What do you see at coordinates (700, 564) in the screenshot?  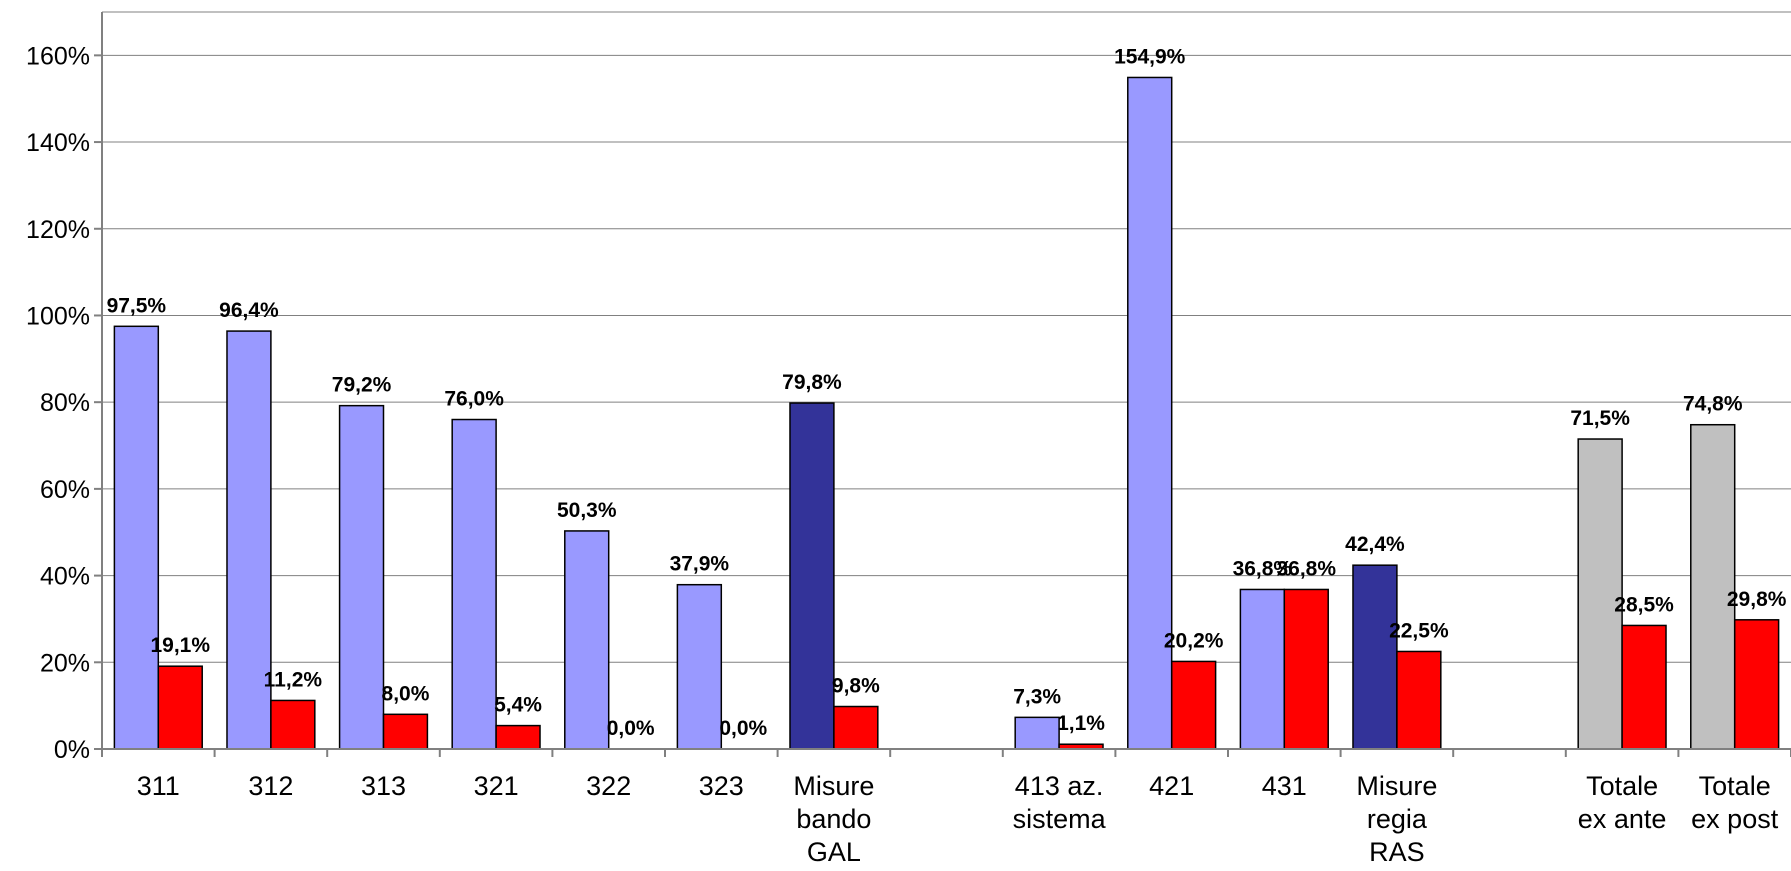 I see `data-label: 37,9%` at bounding box center [700, 564].